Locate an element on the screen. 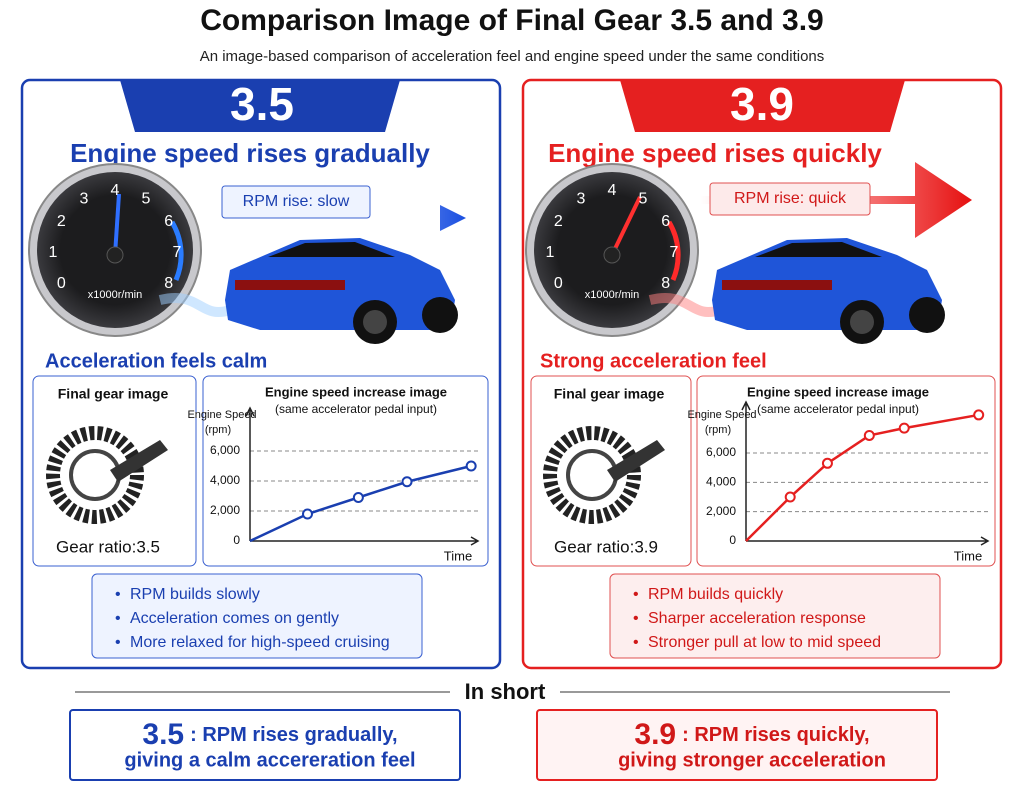 This screenshot has width=1024, height=806. summary-text: : RPM rises gradually, is located at coordinates (293, 735).